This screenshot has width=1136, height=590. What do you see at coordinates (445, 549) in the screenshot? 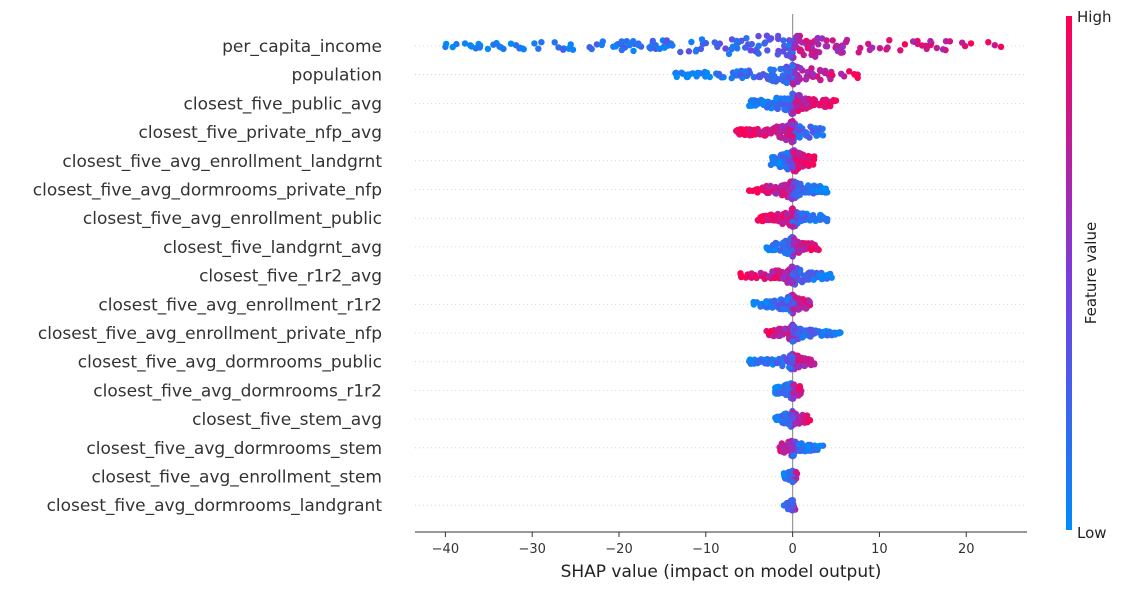
I see `x-tick-label: −40` at bounding box center [445, 549].